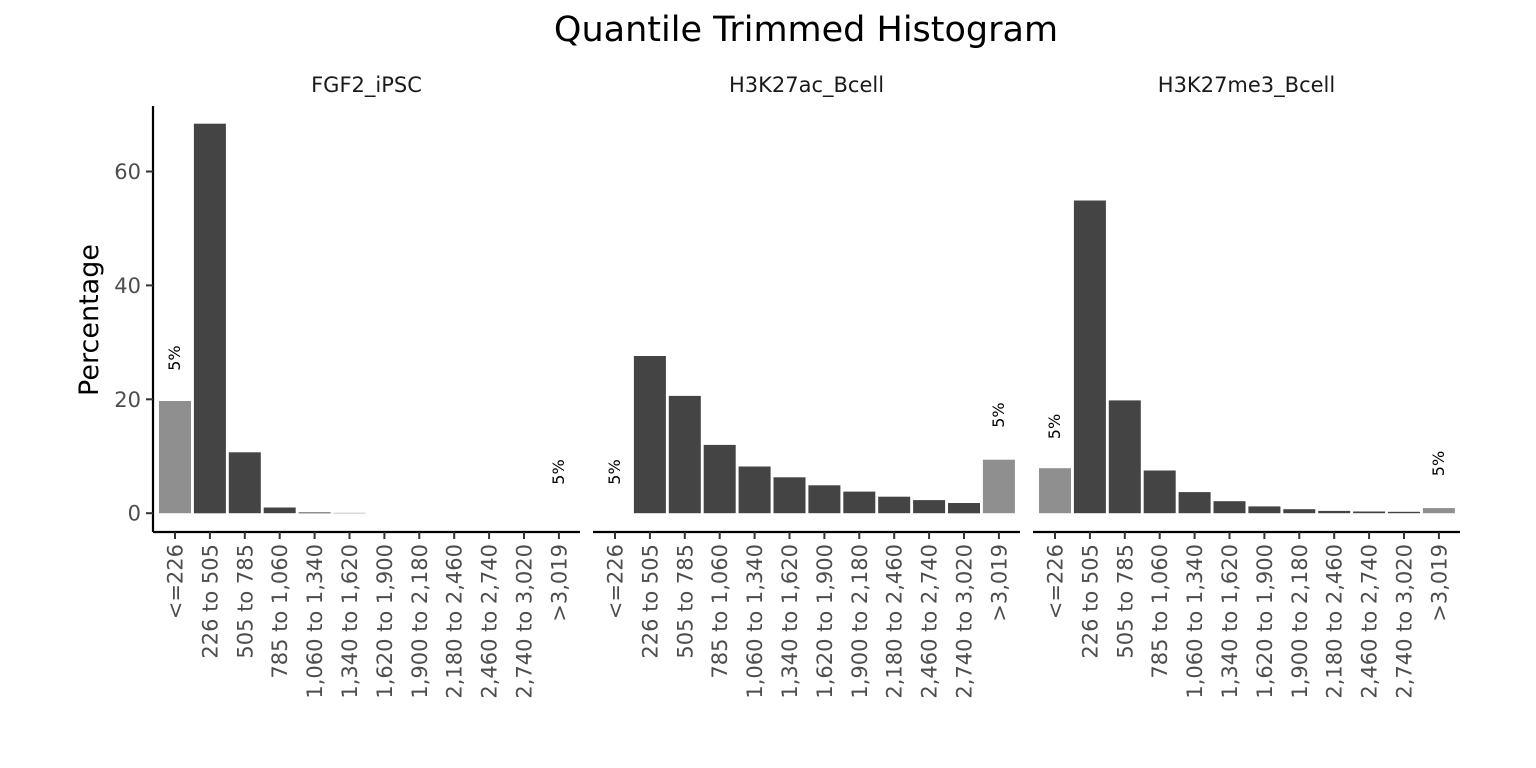 Image resolution: width=1536 pixels, height=768 pixels. I want to click on y-tick-label: 60, so click(127, 172).